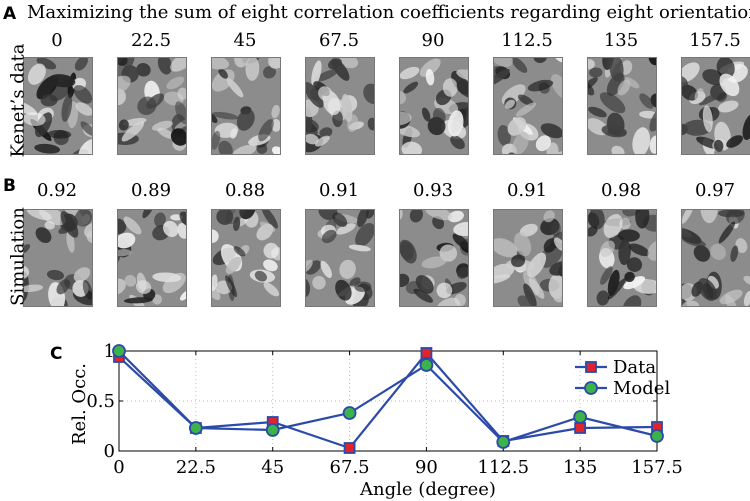 The width and height of the screenshot is (750, 501). What do you see at coordinates (427, 489) in the screenshot?
I see `x-axis-label: Angle (degree)` at bounding box center [427, 489].